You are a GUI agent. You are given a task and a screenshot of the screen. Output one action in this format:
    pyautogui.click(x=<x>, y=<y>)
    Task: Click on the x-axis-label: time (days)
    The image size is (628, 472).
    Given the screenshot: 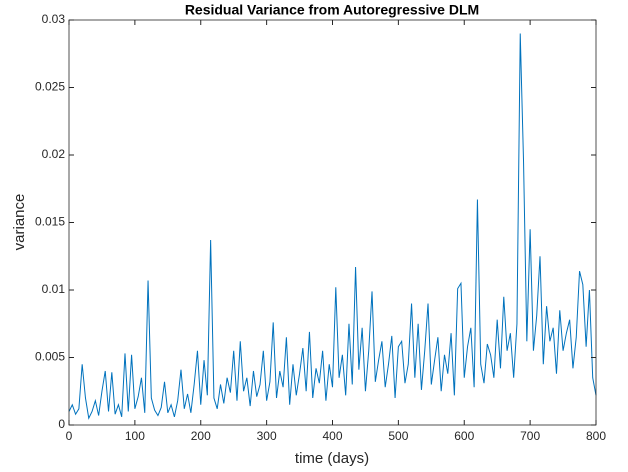 What is the action you would take?
    pyautogui.click(x=332, y=458)
    